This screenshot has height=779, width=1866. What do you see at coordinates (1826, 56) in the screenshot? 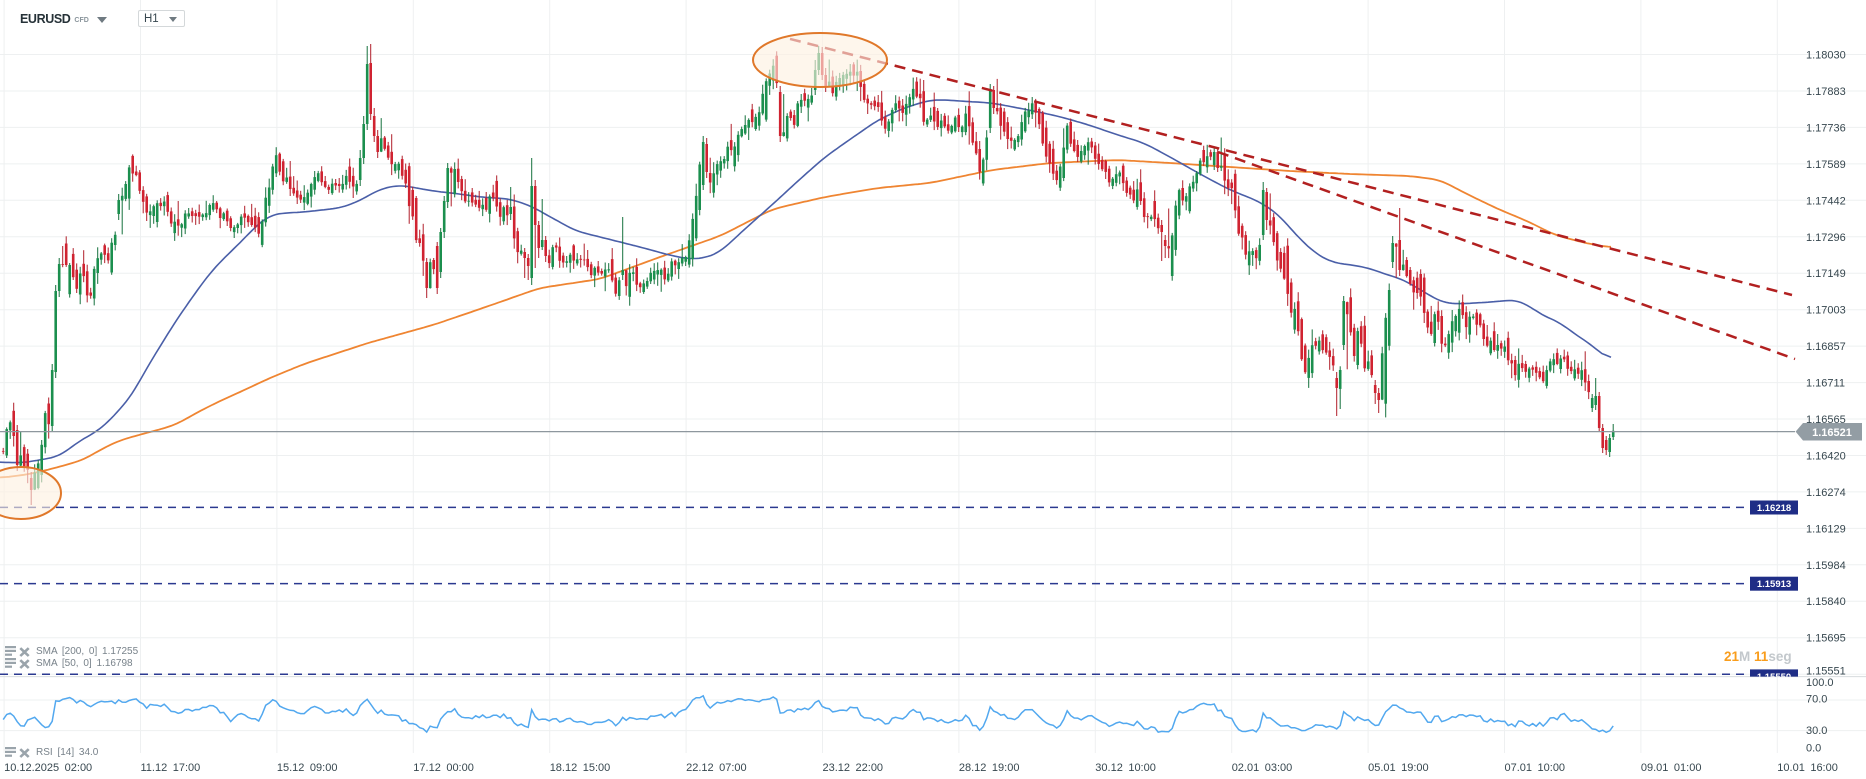
I see `svg-text: 1.18030` at bounding box center [1826, 56].